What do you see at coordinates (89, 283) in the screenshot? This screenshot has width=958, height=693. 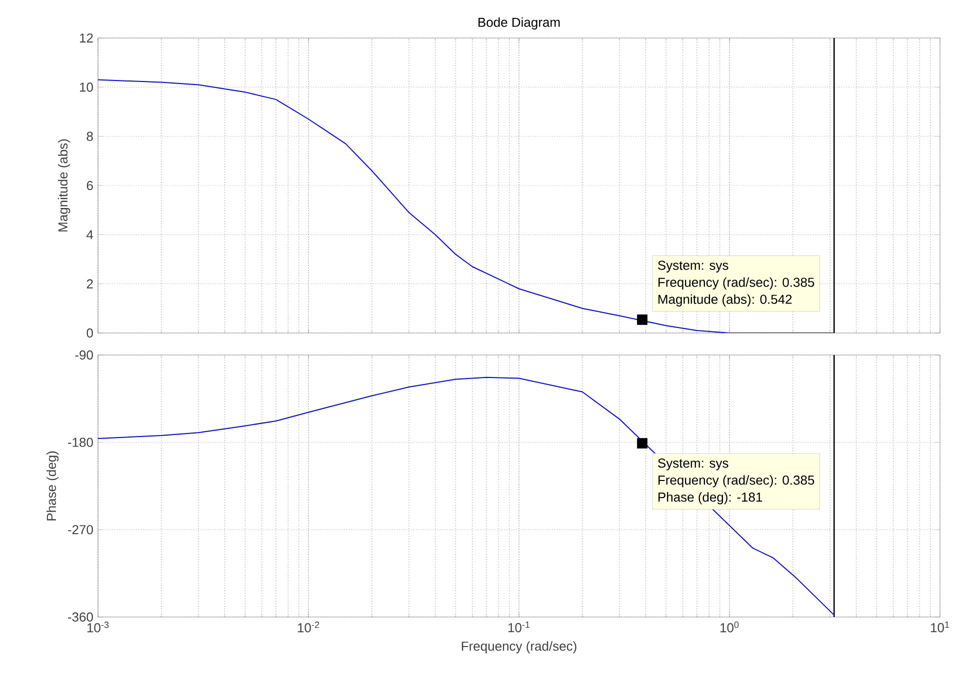 I see `y-tick-label: 2` at bounding box center [89, 283].